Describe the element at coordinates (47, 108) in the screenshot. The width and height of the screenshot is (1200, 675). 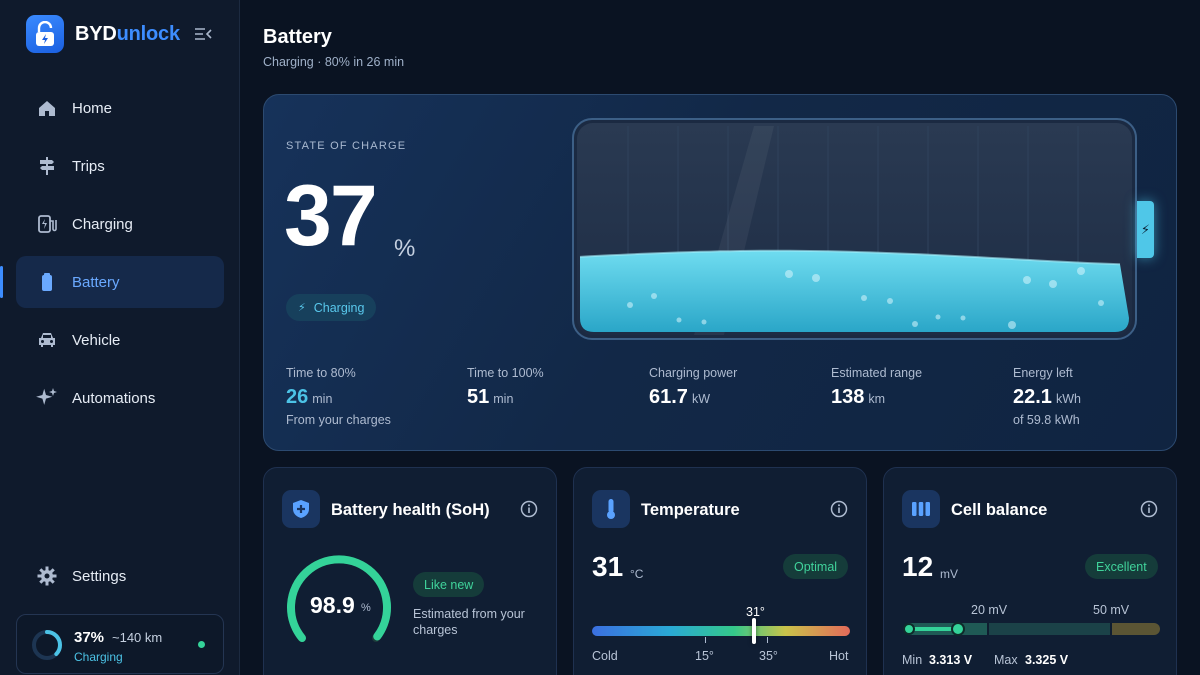
I see `home-icon` at that location.